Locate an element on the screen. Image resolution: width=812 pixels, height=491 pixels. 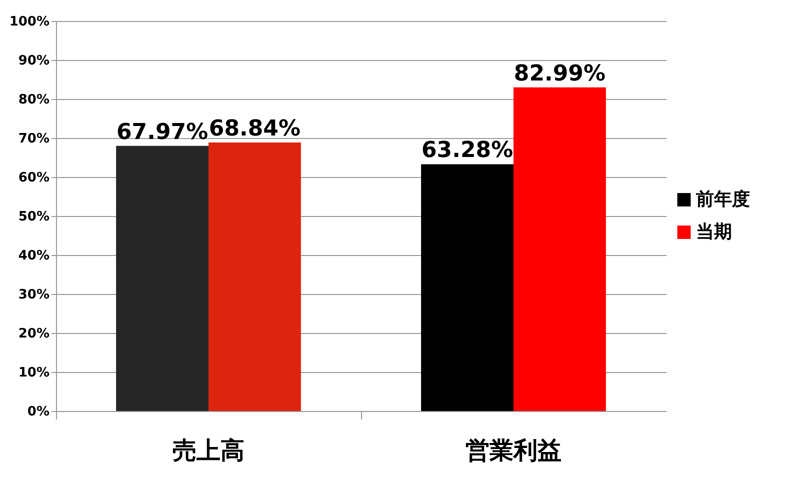
y-tick-label: 70% is located at coordinates (34, 139).